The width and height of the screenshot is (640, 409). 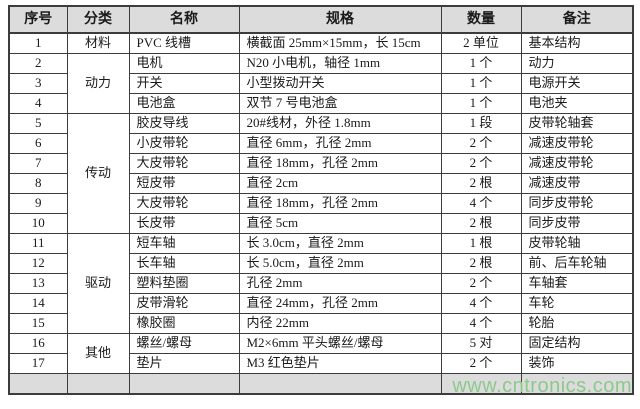 What do you see at coordinates (38, 143) in the screenshot?
I see `cell-no: 6` at bounding box center [38, 143].